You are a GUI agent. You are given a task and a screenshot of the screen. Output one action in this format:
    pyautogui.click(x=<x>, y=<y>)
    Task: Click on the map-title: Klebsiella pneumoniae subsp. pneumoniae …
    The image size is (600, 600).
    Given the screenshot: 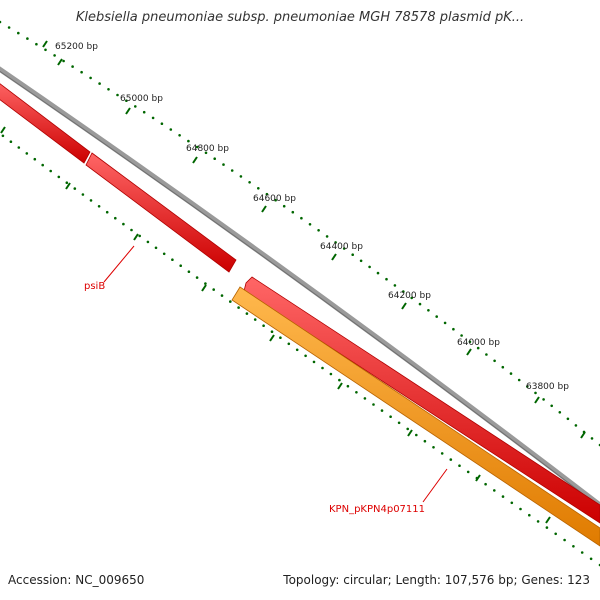 What is the action you would take?
    pyautogui.click(x=300, y=17)
    